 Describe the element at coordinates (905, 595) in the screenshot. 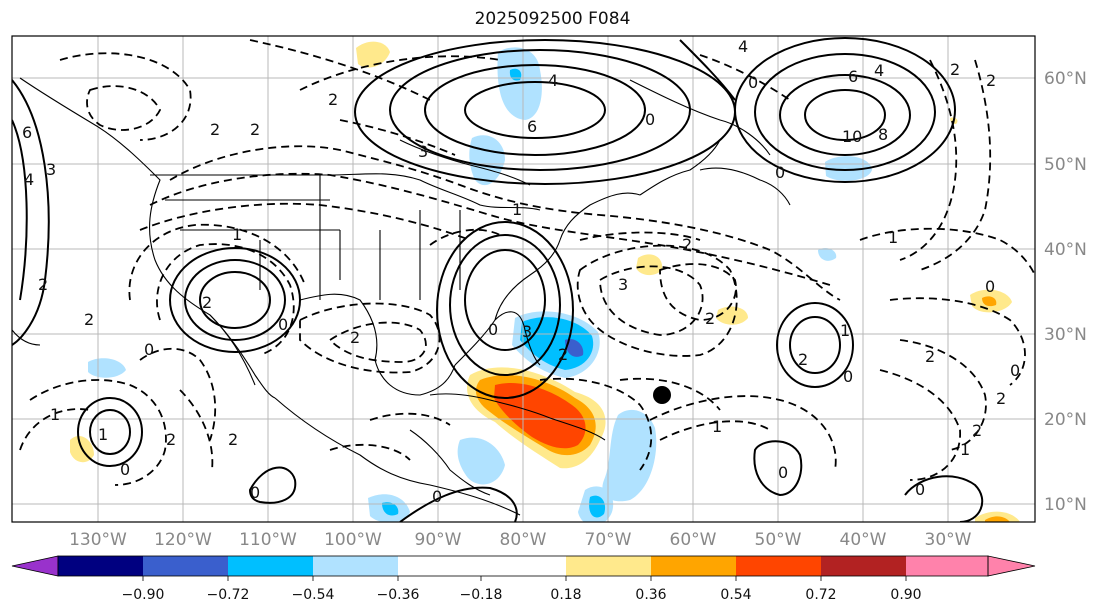

I see `colorbar-tick-label: 0.90` at that location.